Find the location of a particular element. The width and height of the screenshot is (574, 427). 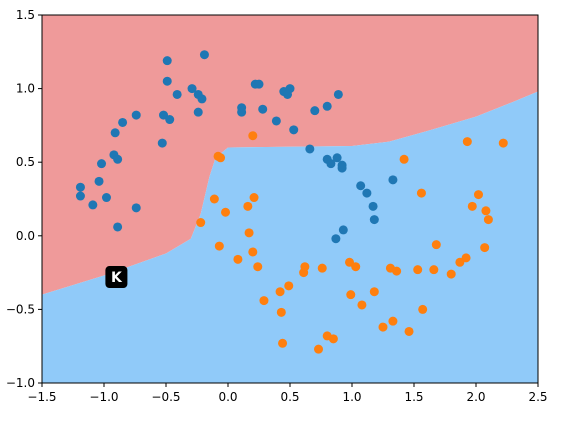

annotation-0-box is located at coordinates (116, 277).